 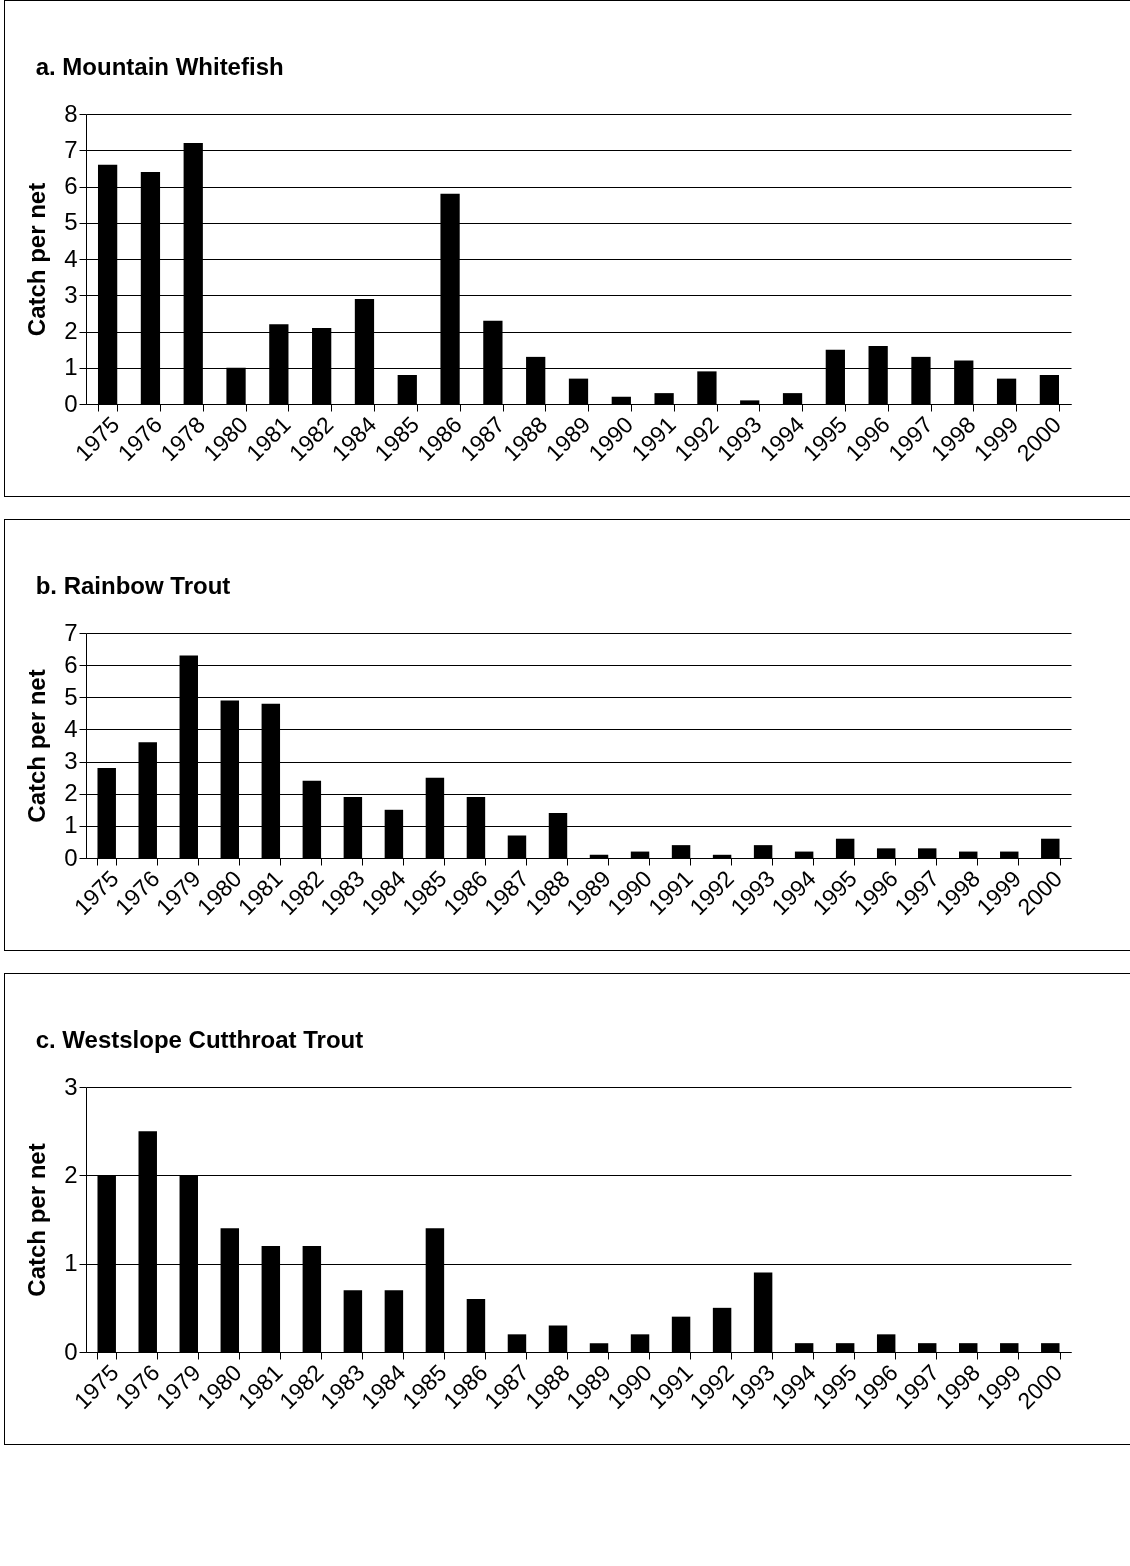 What do you see at coordinates (133, 585) in the screenshot?
I see `chart-title: b. Rainbow Trout` at bounding box center [133, 585].